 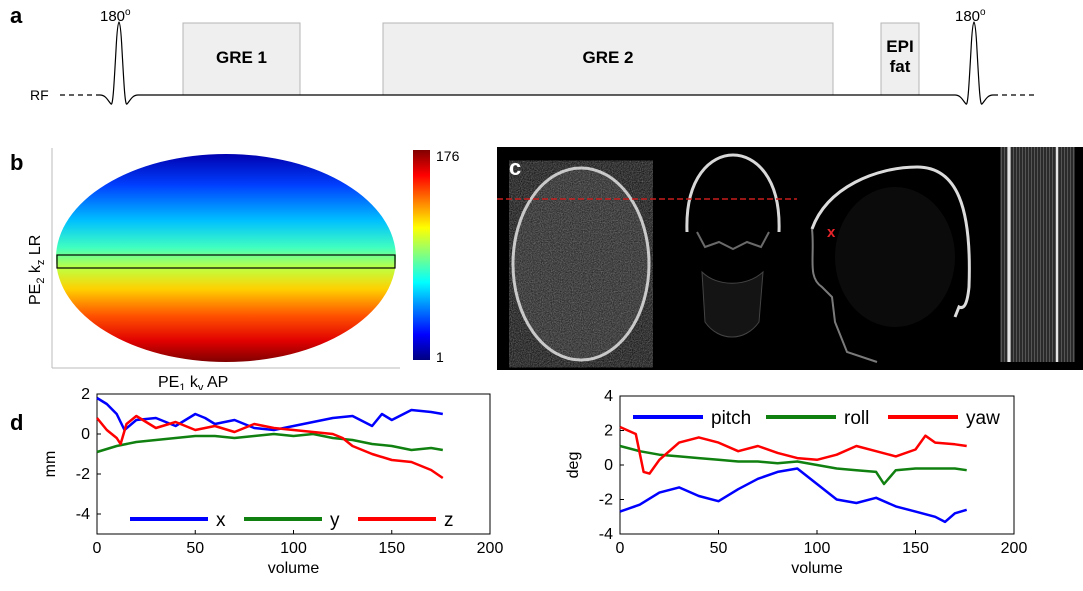 I want to click on colorbar, so click(x=421, y=255).